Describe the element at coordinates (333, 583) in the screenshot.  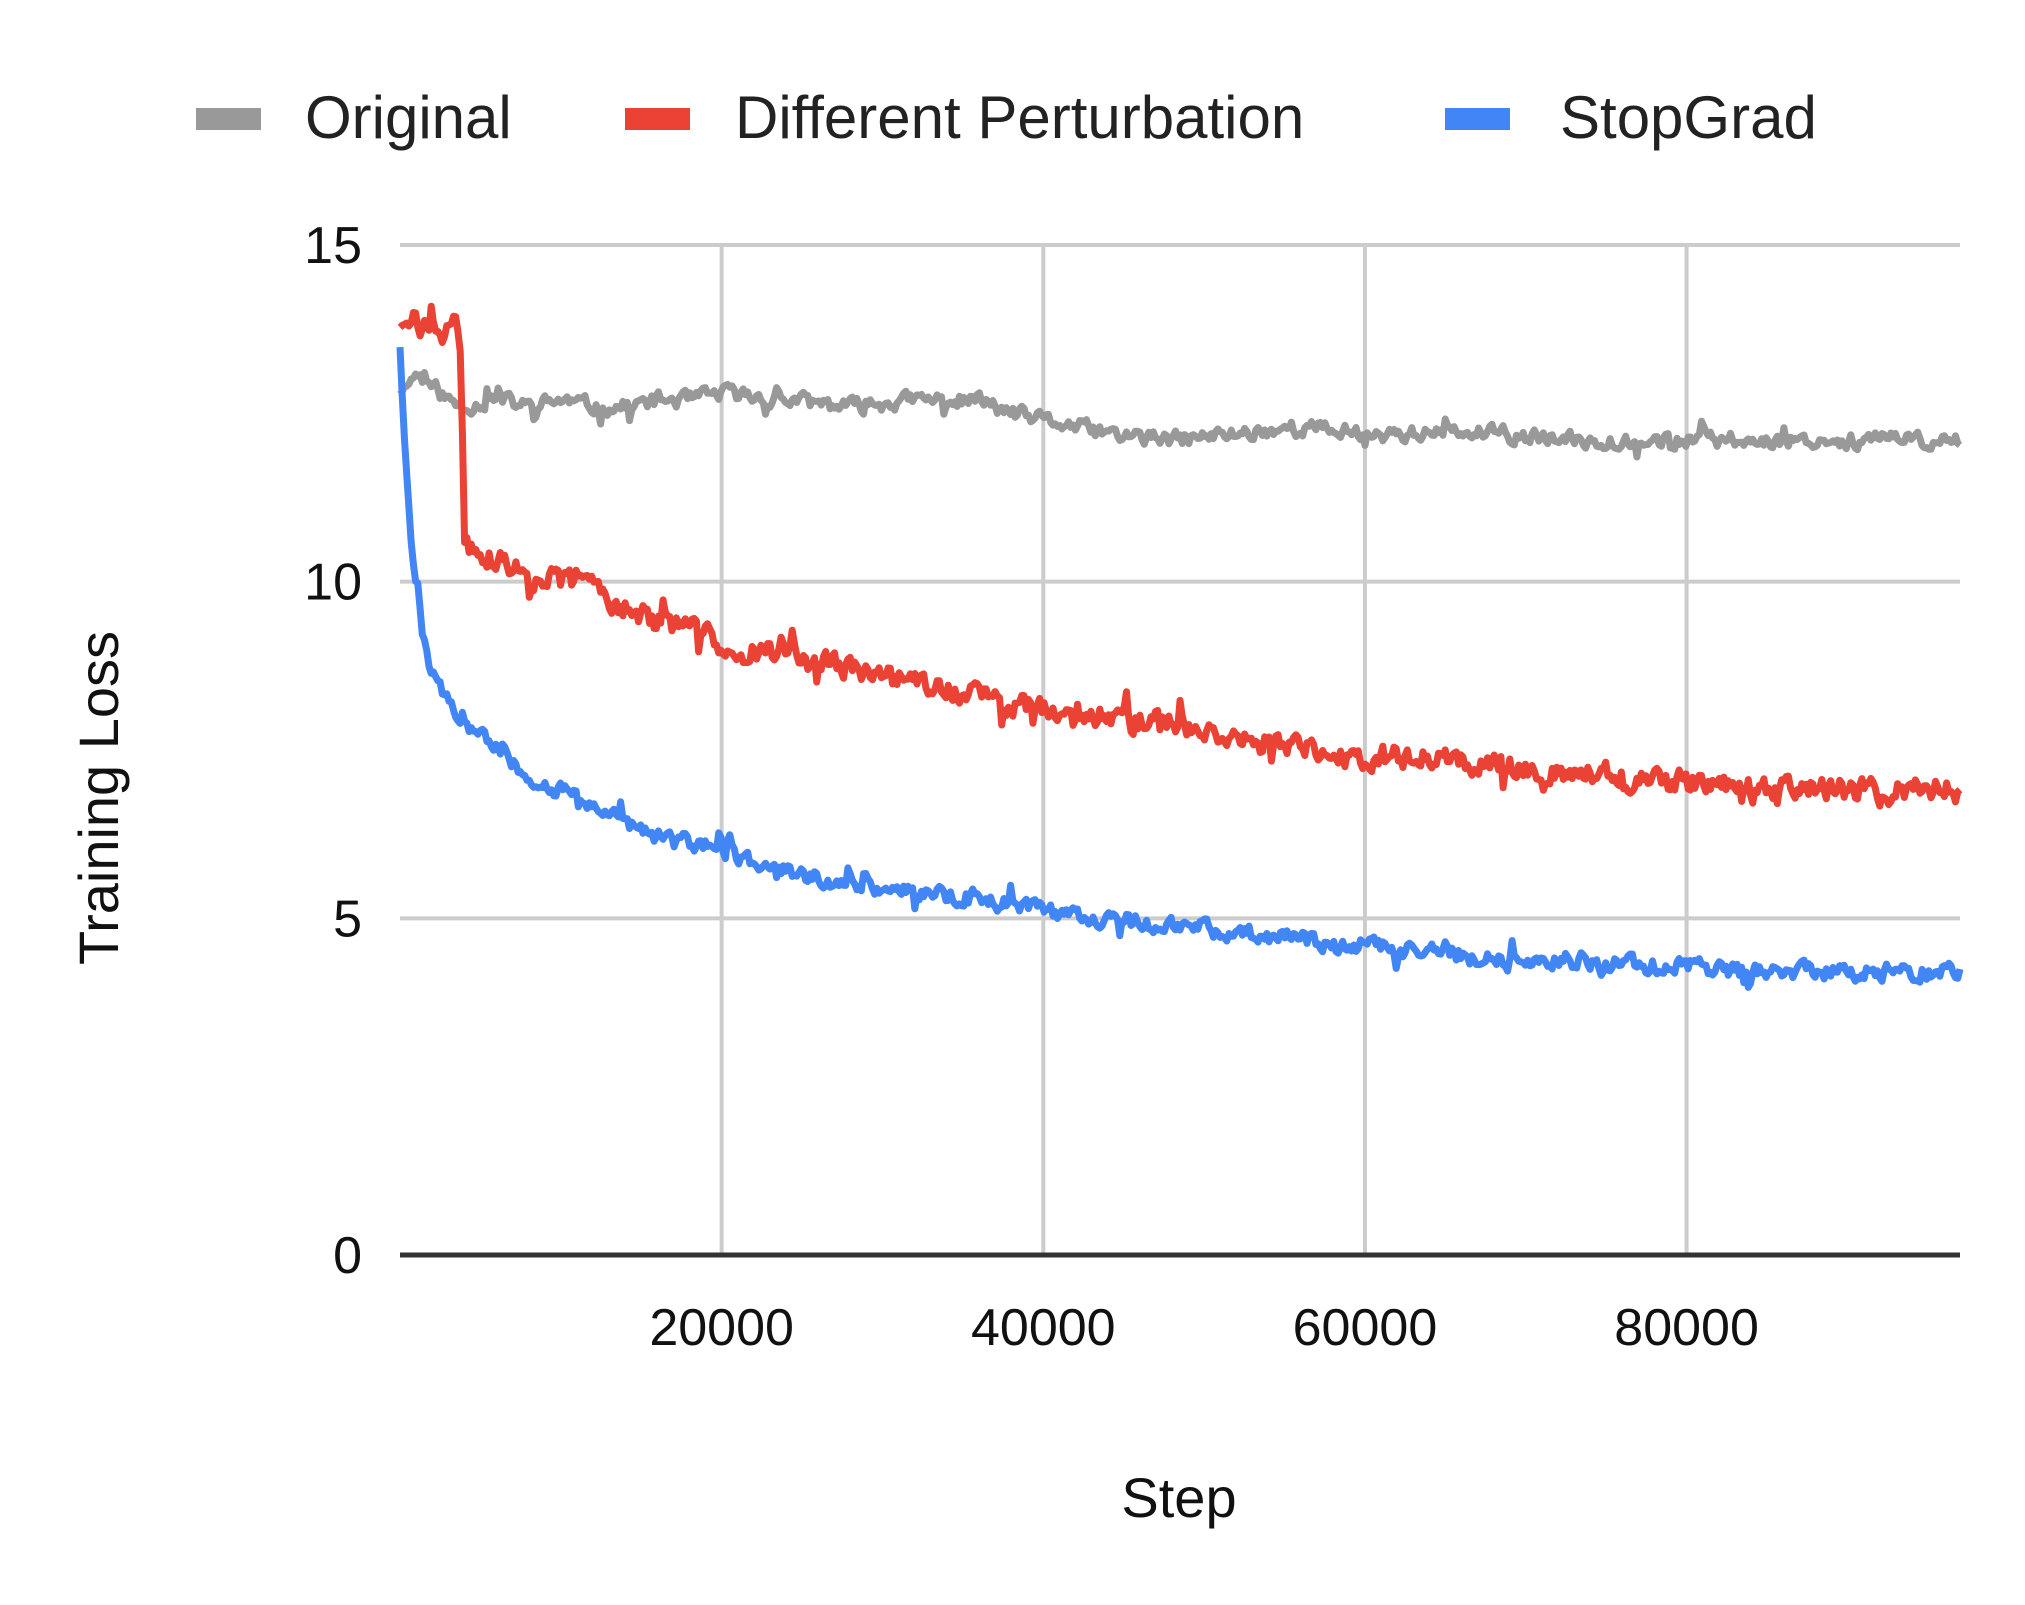
I see `y-tick-label: 10` at that location.